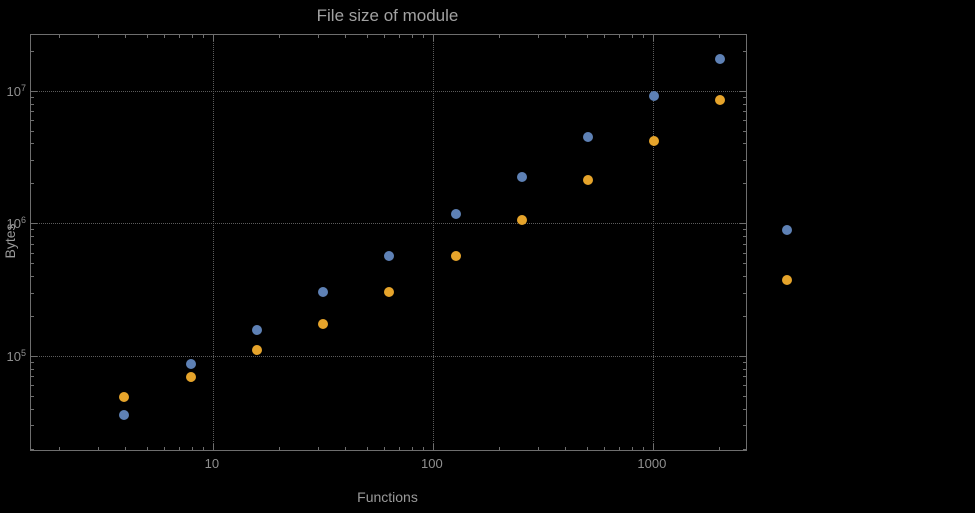  What do you see at coordinates (16, 356) in the screenshot?
I see `y-tick-label: 10⁵` at bounding box center [16, 356].